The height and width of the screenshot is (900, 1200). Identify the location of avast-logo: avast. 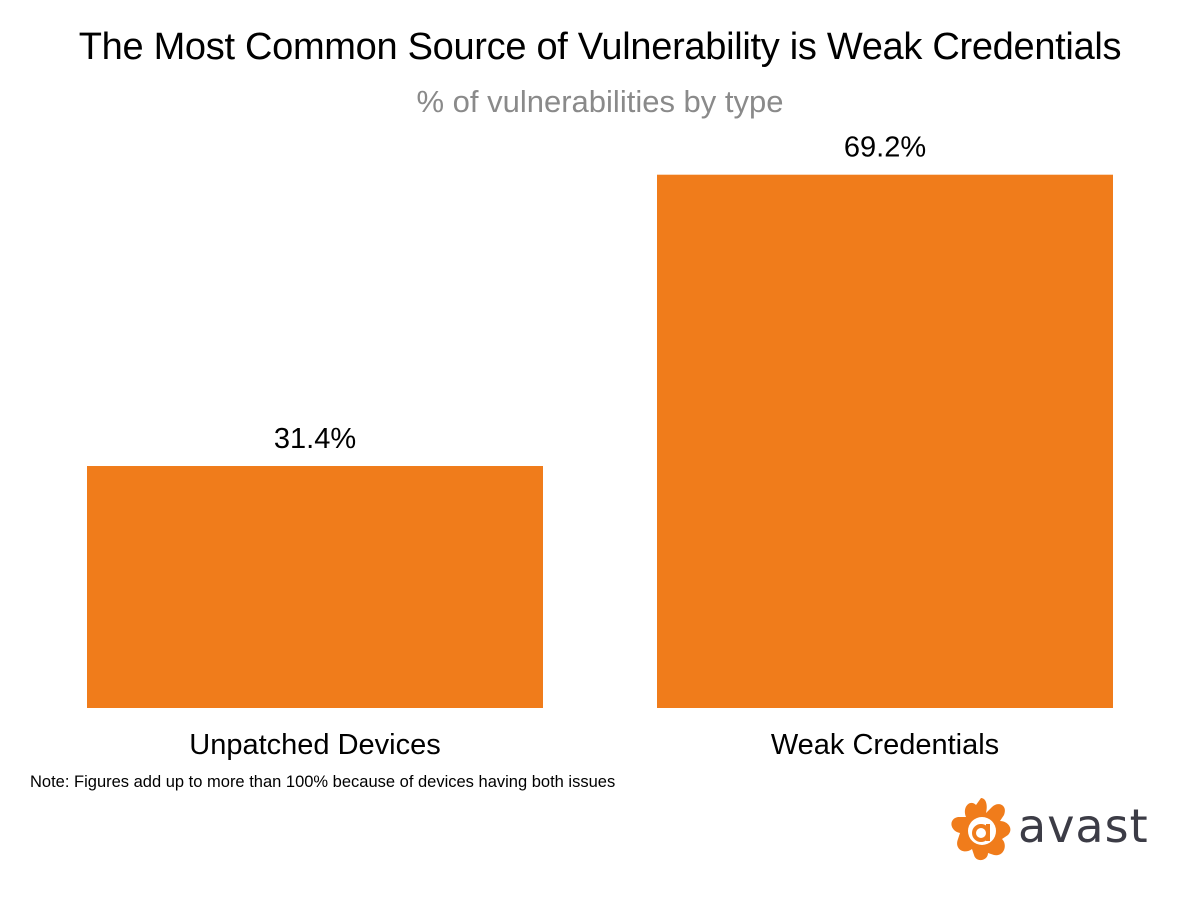
(1051, 830).